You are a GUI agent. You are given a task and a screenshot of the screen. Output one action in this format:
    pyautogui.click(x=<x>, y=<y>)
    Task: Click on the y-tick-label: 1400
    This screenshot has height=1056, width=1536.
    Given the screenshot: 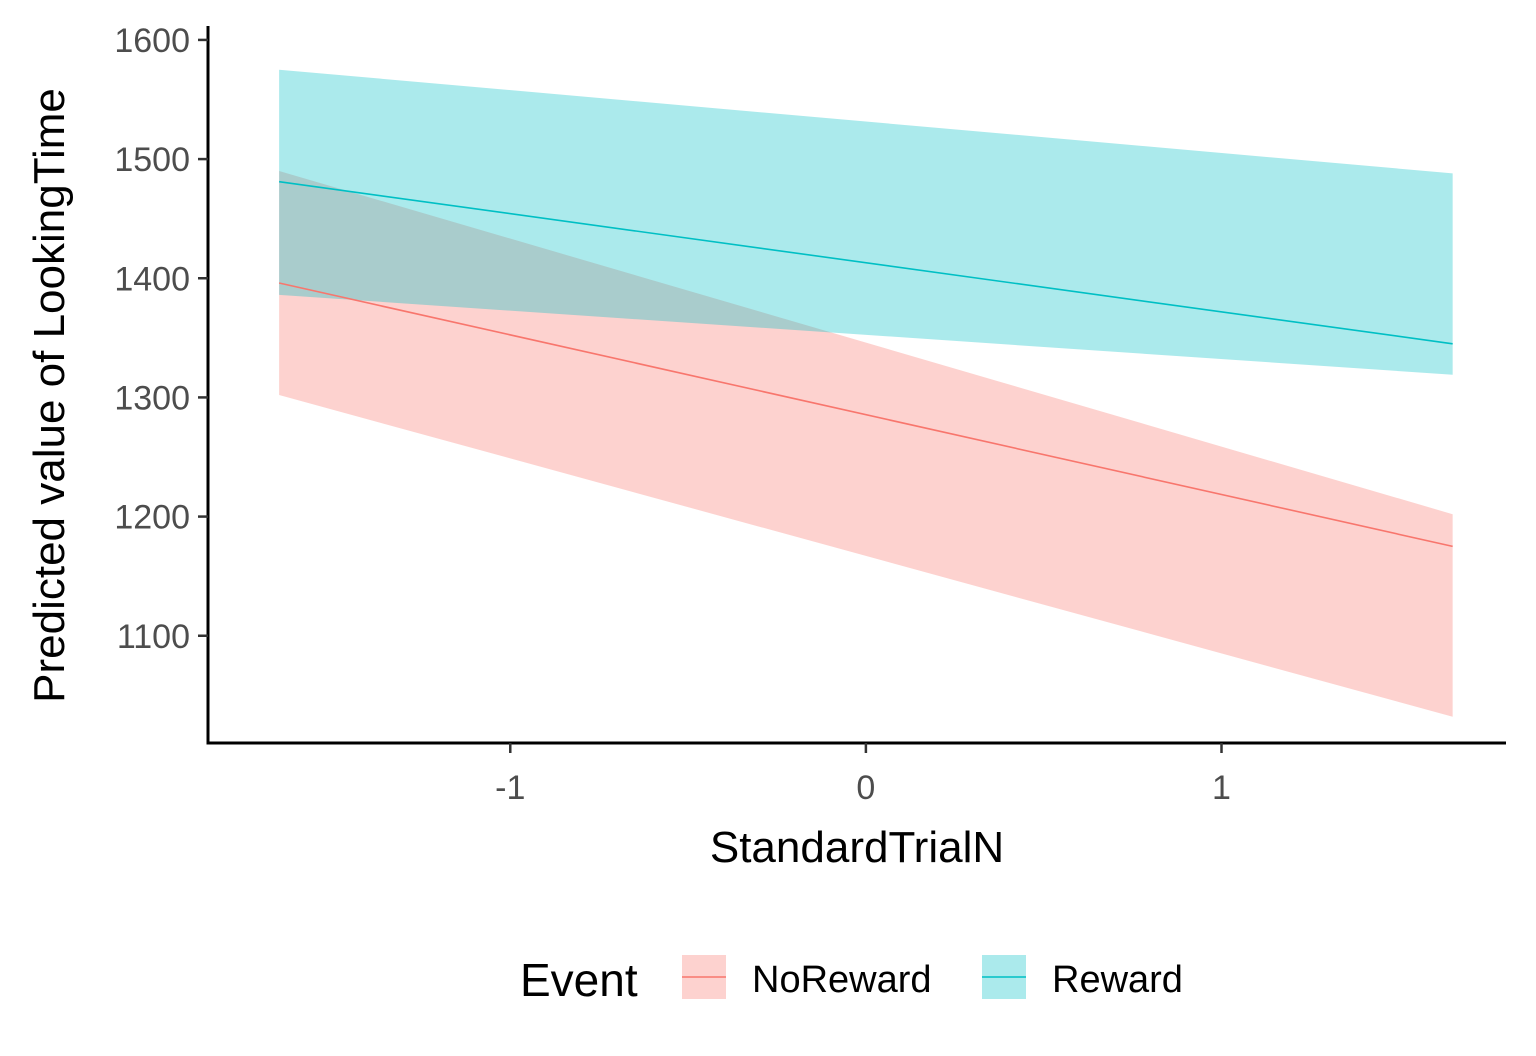 What is the action you would take?
    pyautogui.click(x=152, y=279)
    